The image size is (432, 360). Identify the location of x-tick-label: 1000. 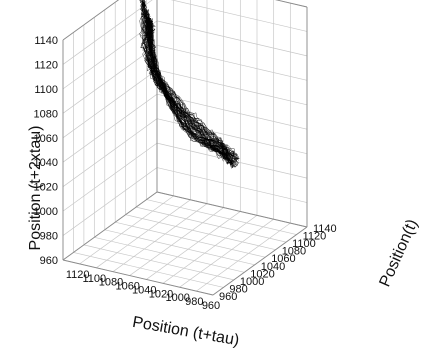
(252, 282).